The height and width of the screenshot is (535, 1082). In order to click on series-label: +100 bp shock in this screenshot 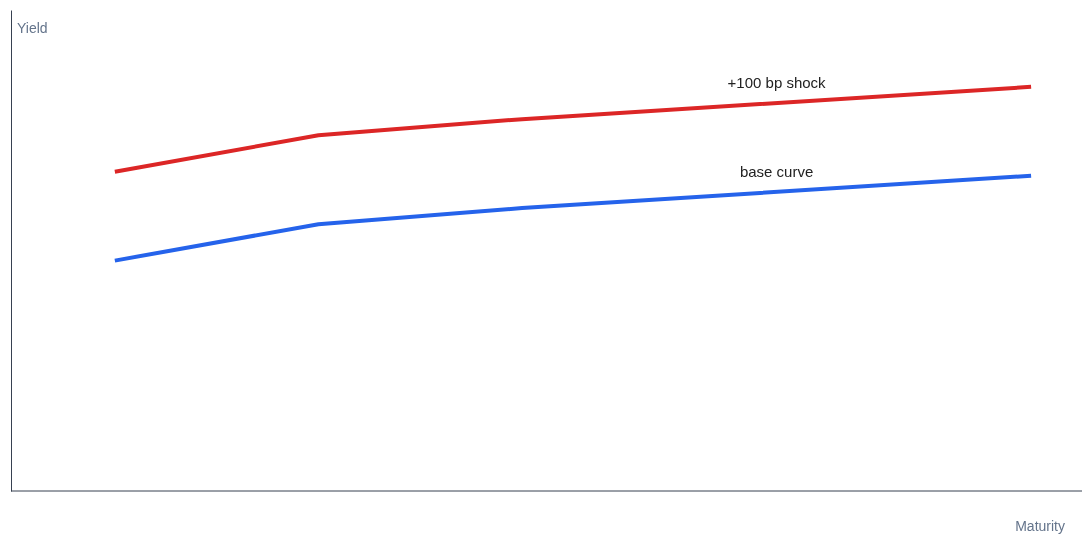, I will do `click(777, 82)`.